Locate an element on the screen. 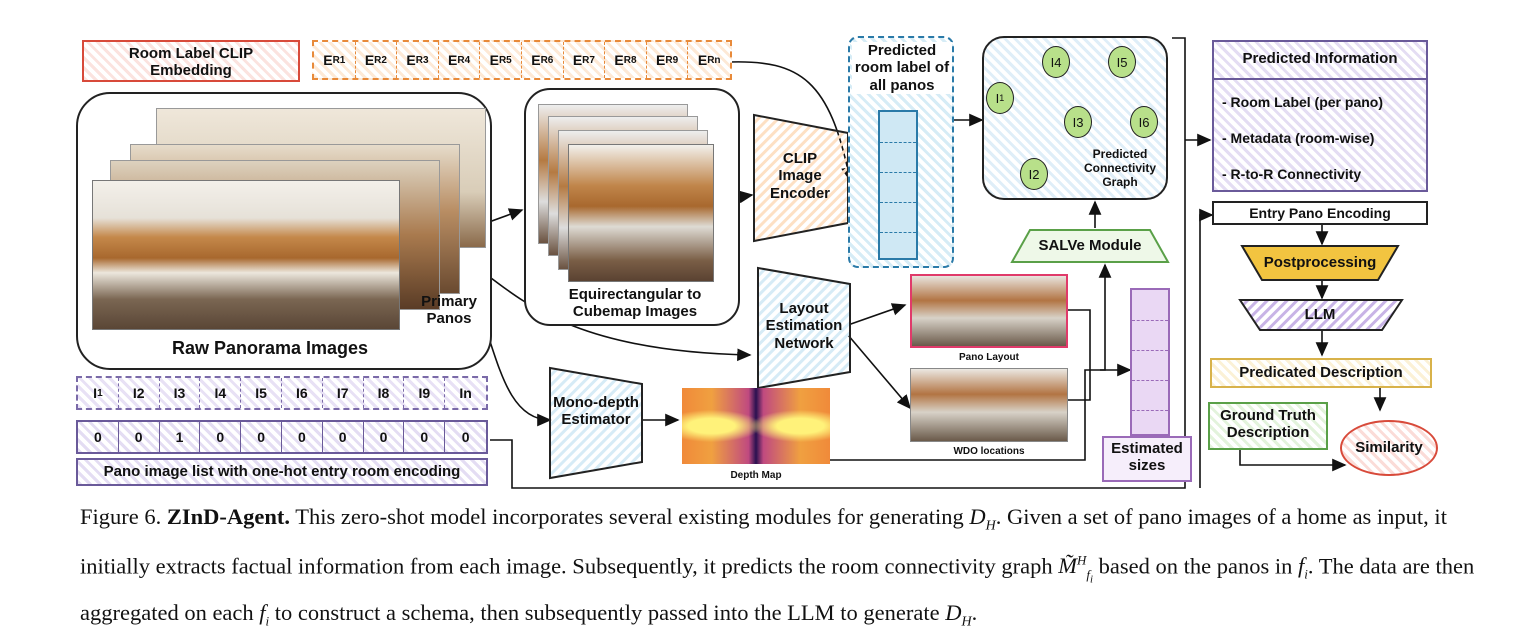 The height and width of the screenshot is (640, 1516). caption-dh-1: DH is located at coordinates (982, 519).